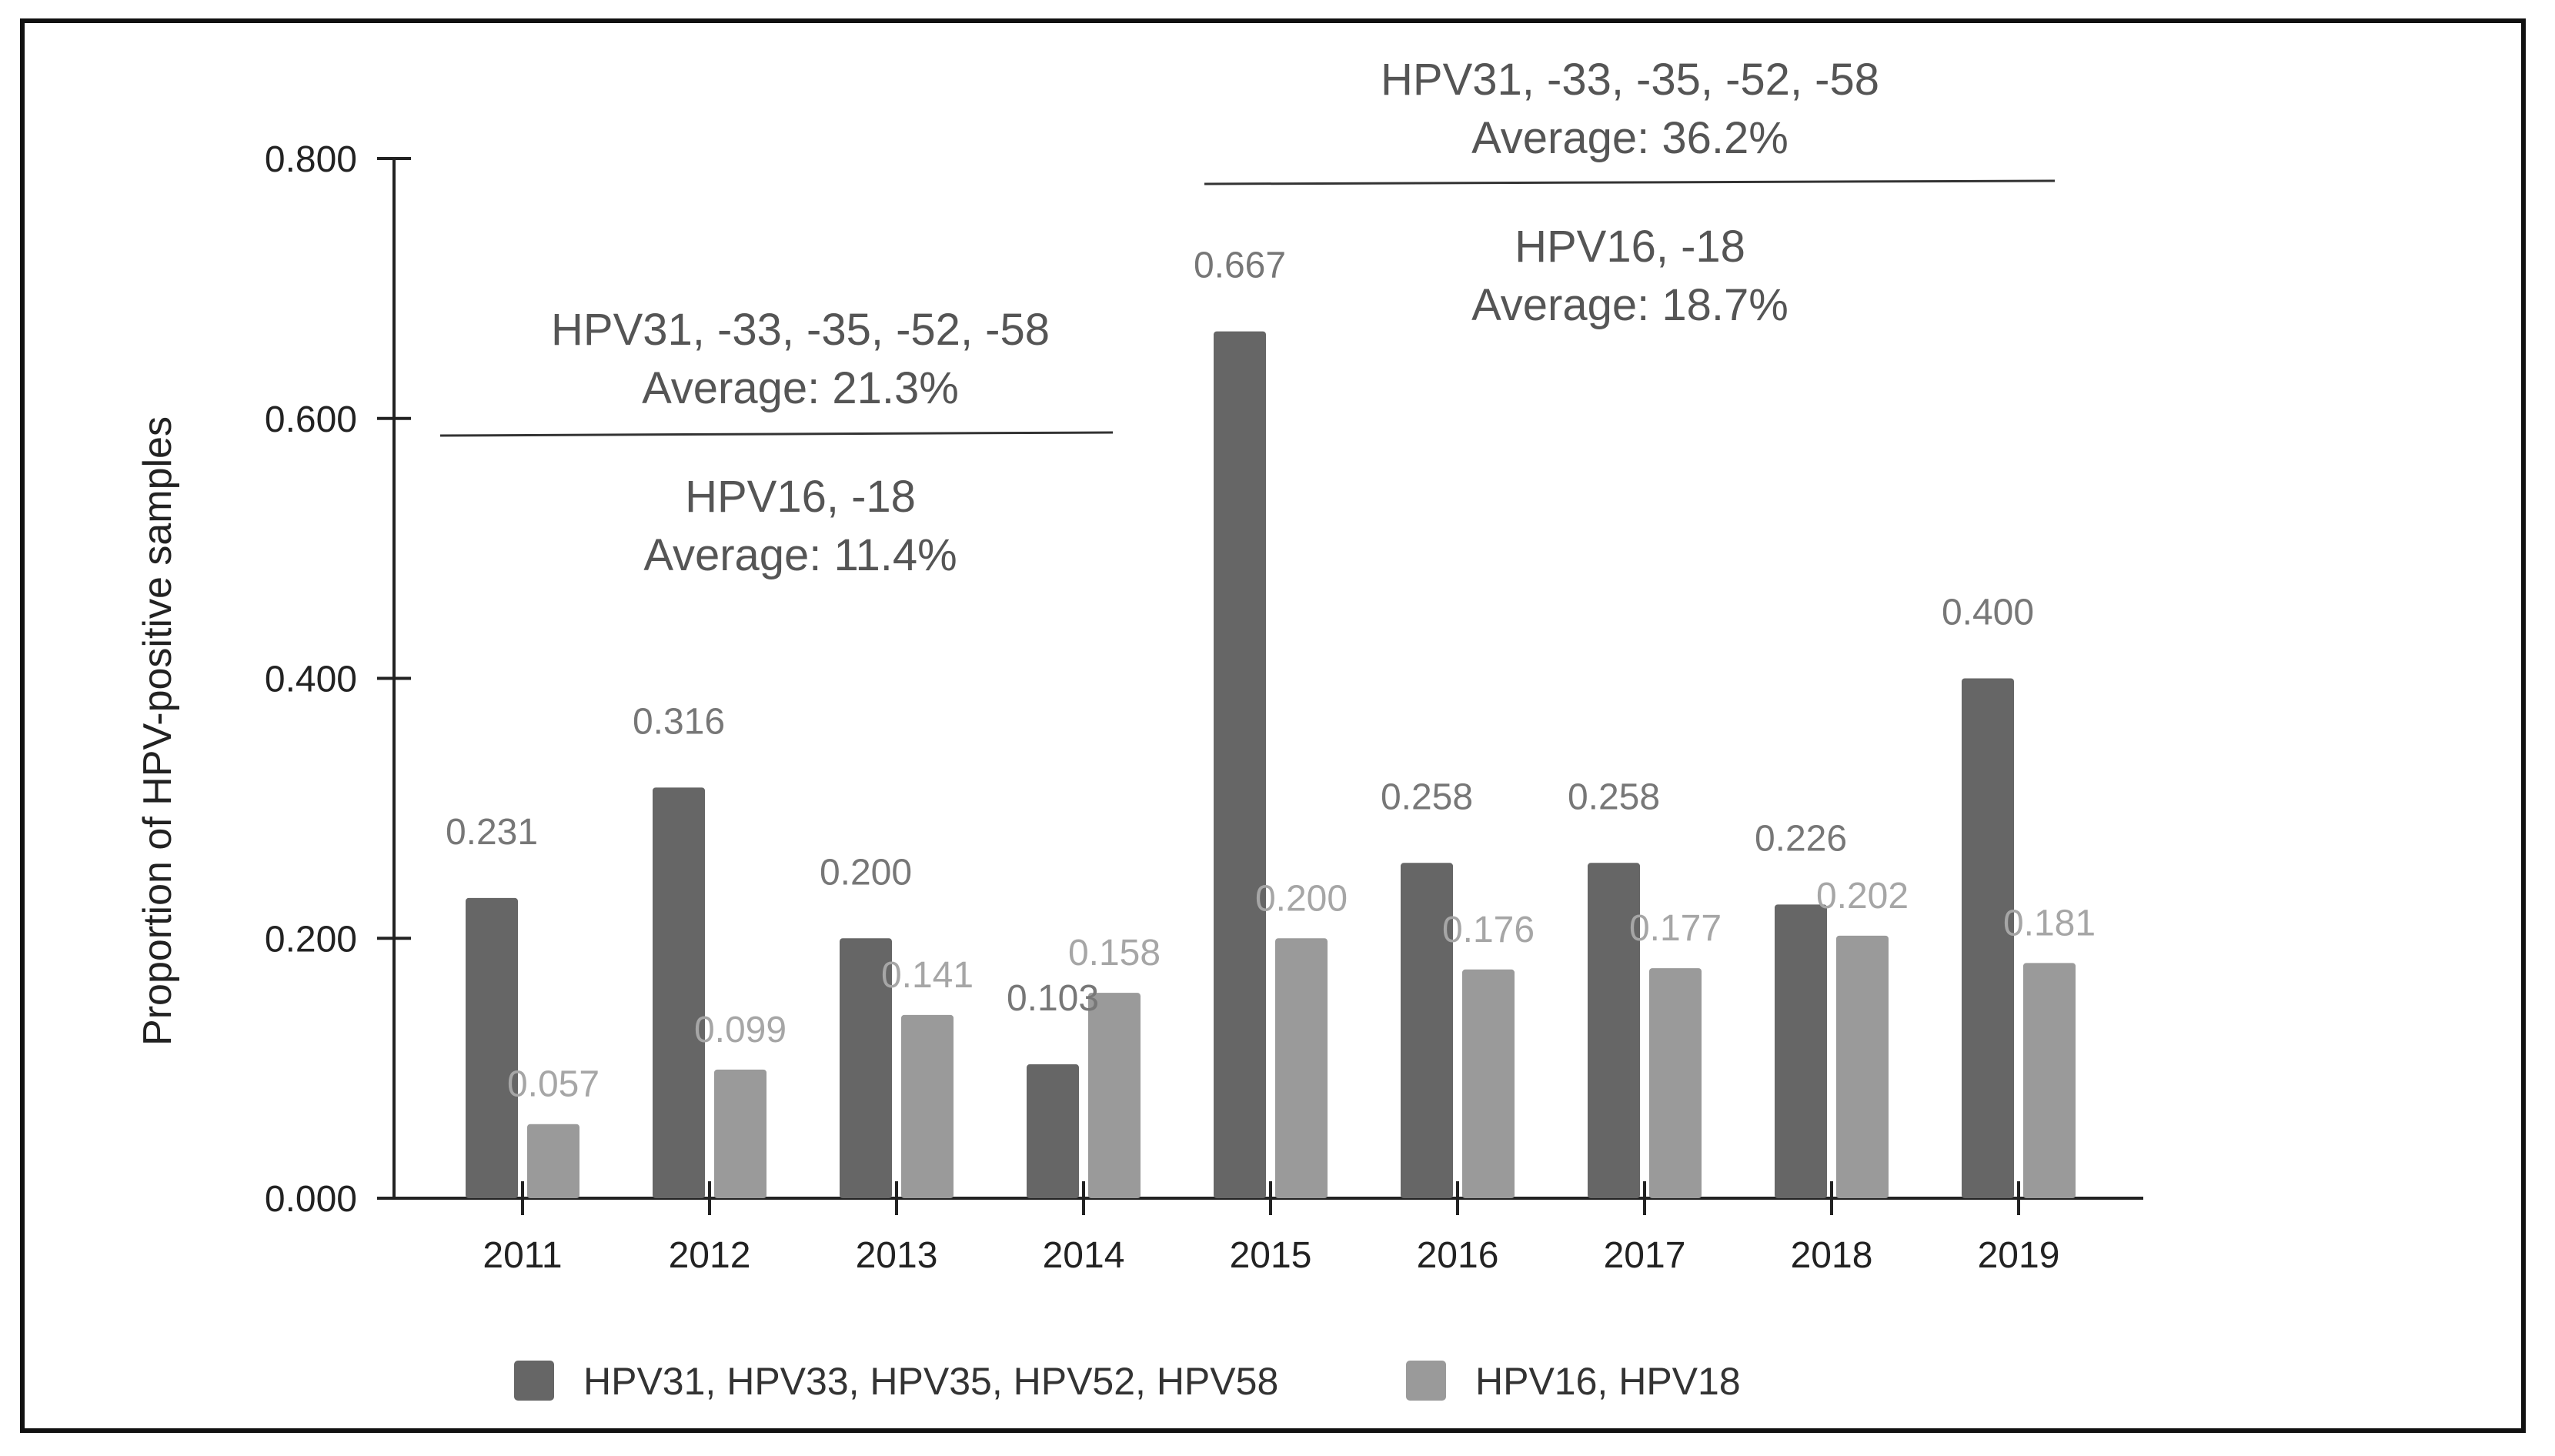 The height and width of the screenshot is (1456, 2555). I want to click on x-tick-label: 2017, so click(1645, 1256).